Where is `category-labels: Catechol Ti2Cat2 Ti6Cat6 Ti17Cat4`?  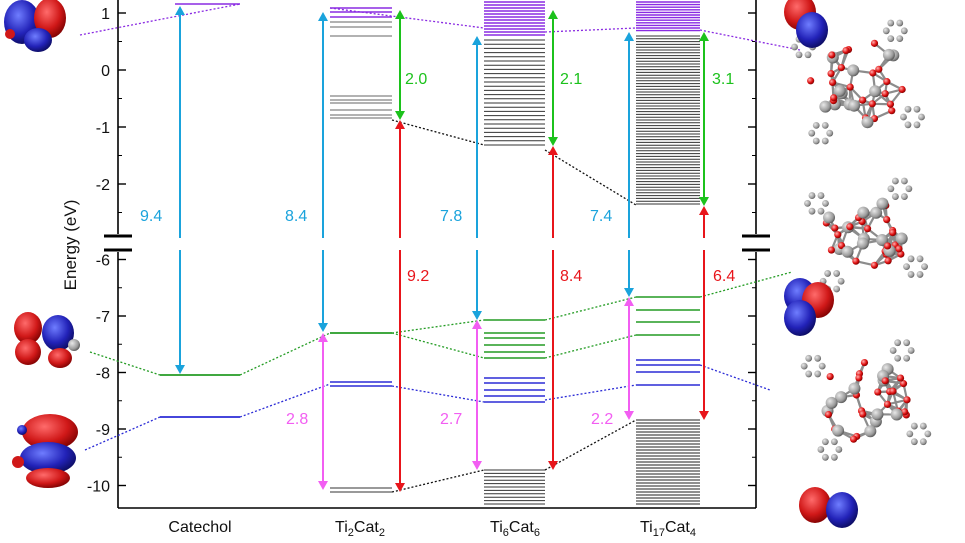 category-labels: Catechol Ti2Cat2 Ti6Cat6 Ti17Cat4 is located at coordinates (432, 529).